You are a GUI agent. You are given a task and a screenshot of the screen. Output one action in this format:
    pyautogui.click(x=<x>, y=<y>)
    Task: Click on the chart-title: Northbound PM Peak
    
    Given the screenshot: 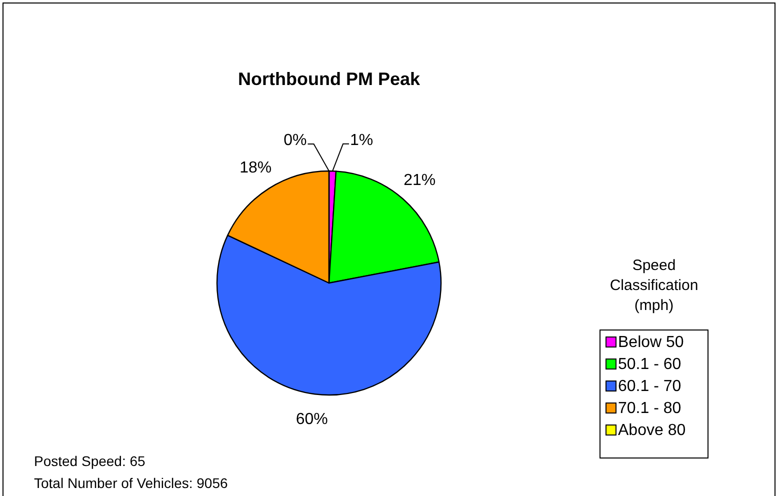 What is the action you would take?
    pyautogui.click(x=329, y=79)
    